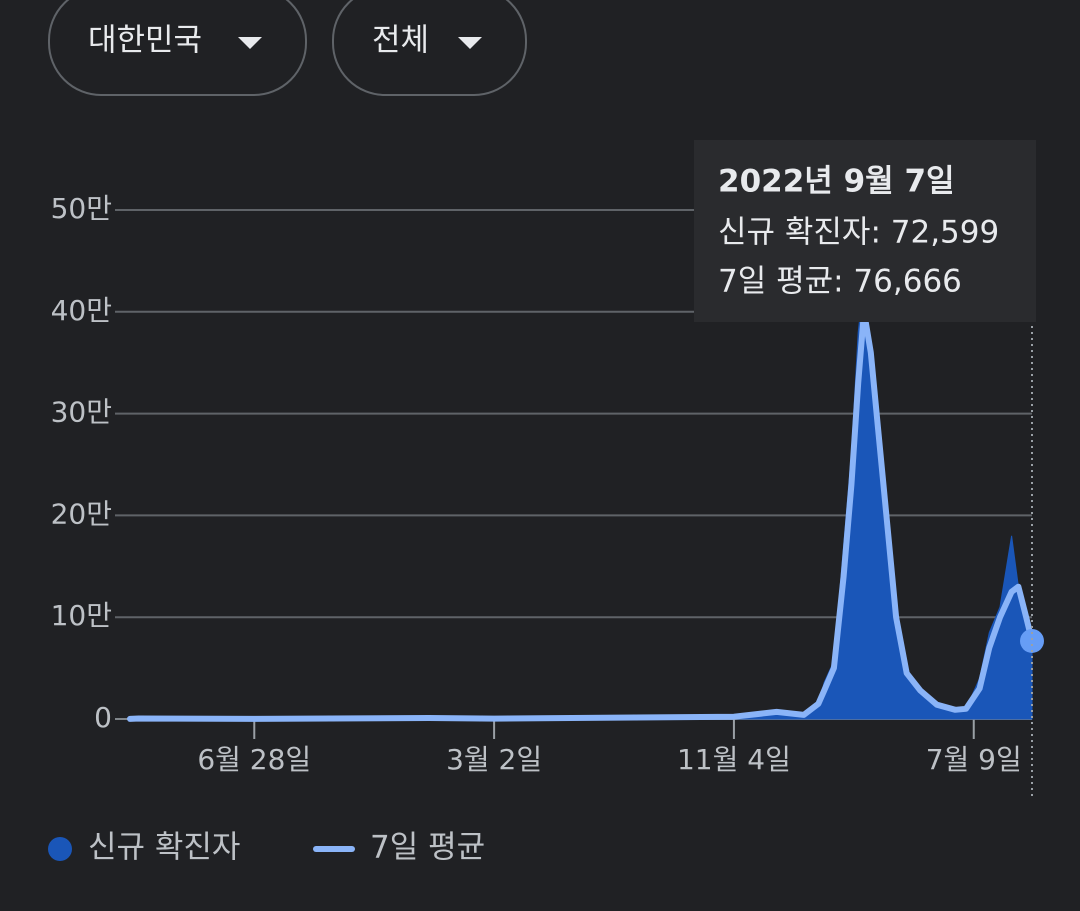 The image size is (1080, 911). What do you see at coordinates (734, 759) in the screenshot?
I see `x-tick-label: 11월 4일` at bounding box center [734, 759].